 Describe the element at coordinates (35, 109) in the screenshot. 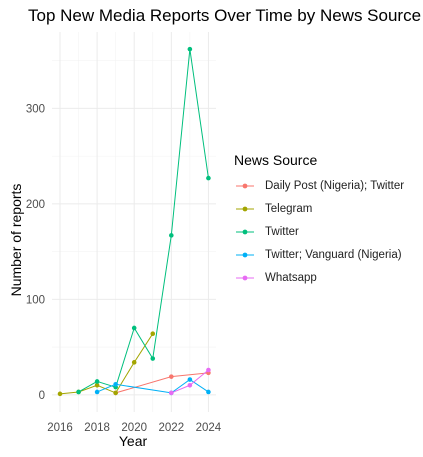

I see `y-tick-label: 300` at that location.